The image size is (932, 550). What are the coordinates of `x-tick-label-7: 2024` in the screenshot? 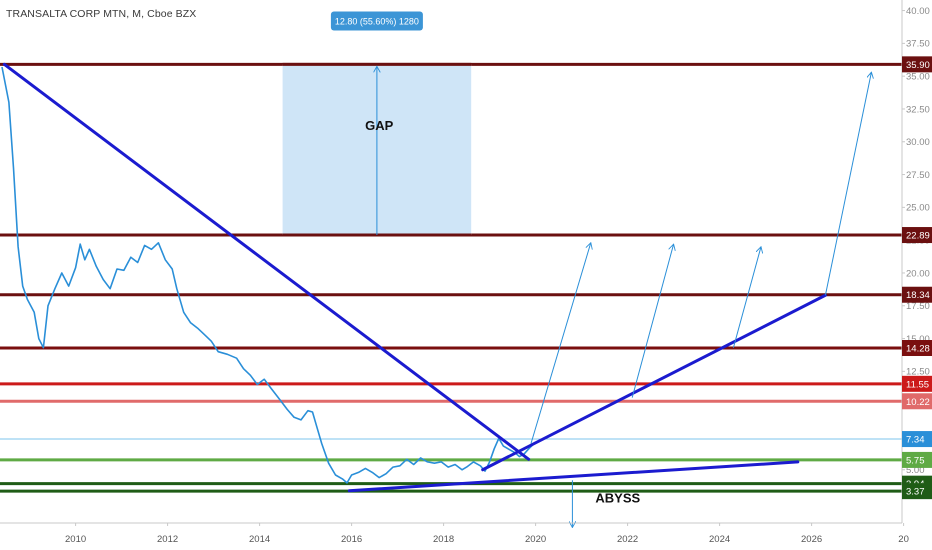 It's located at (719, 539).